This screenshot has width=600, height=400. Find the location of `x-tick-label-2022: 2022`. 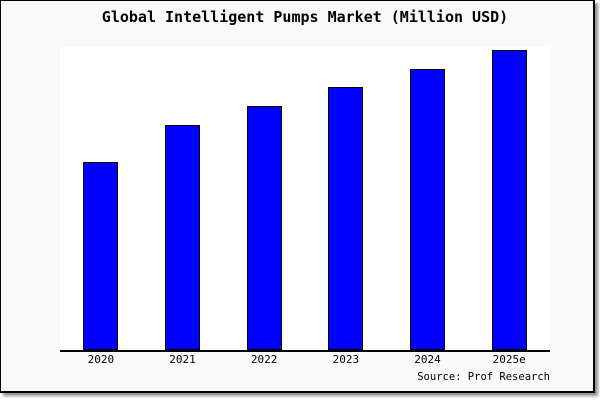

x-tick-label-2022: 2022 is located at coordinates (264, 359).